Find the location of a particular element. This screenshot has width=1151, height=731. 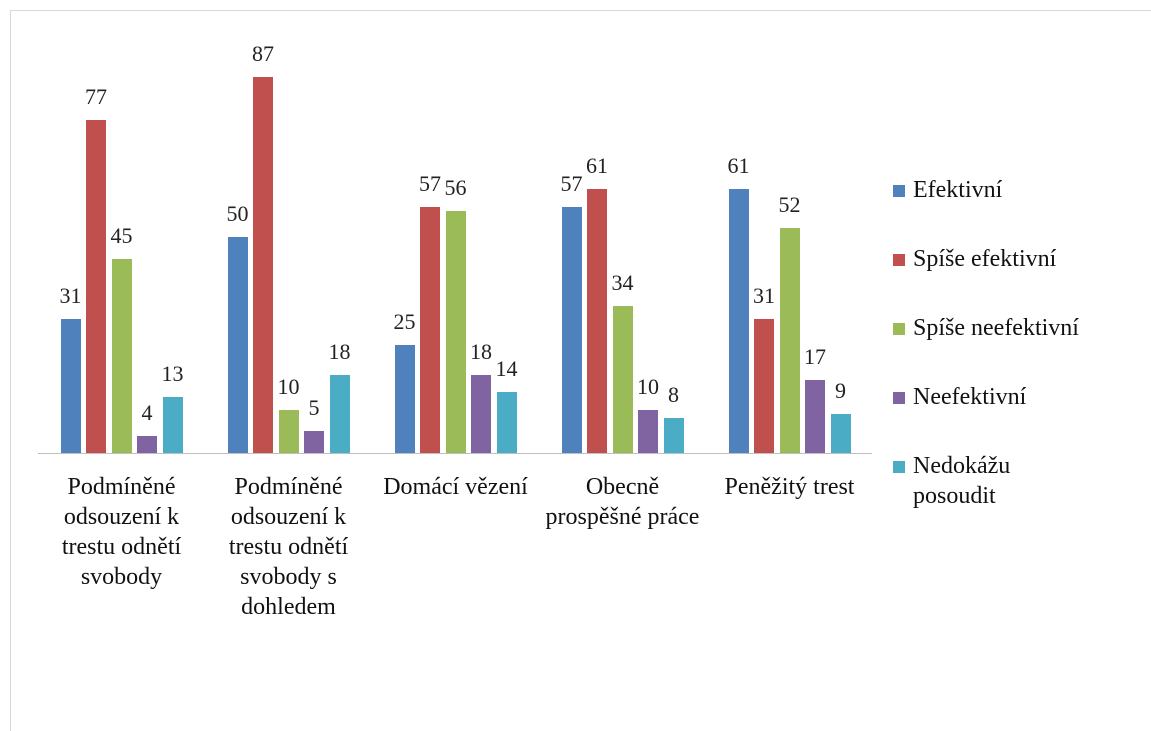

data-label: 5 is located at coordinates (314, 408).